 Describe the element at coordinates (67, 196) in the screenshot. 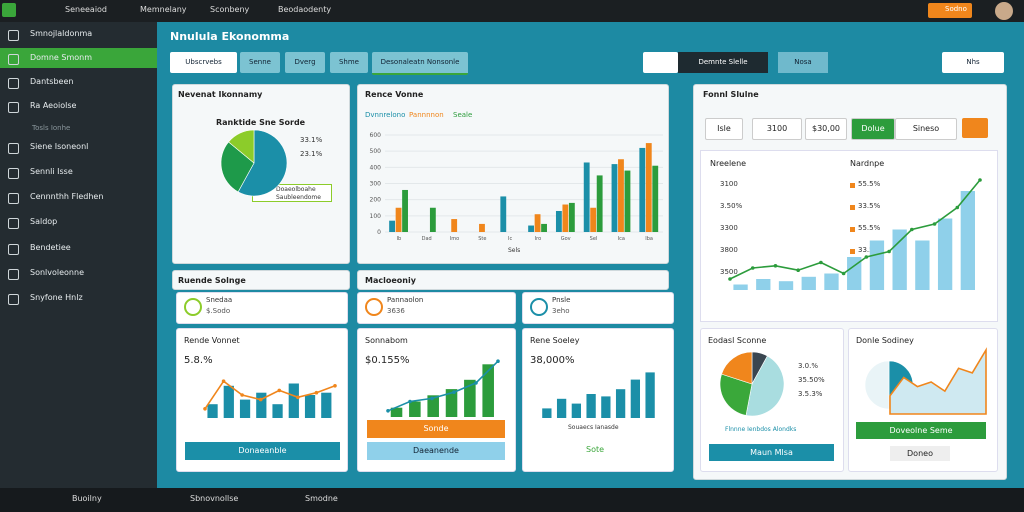

I see `sidebar-item: Cennnthh Fledhen` at that location.